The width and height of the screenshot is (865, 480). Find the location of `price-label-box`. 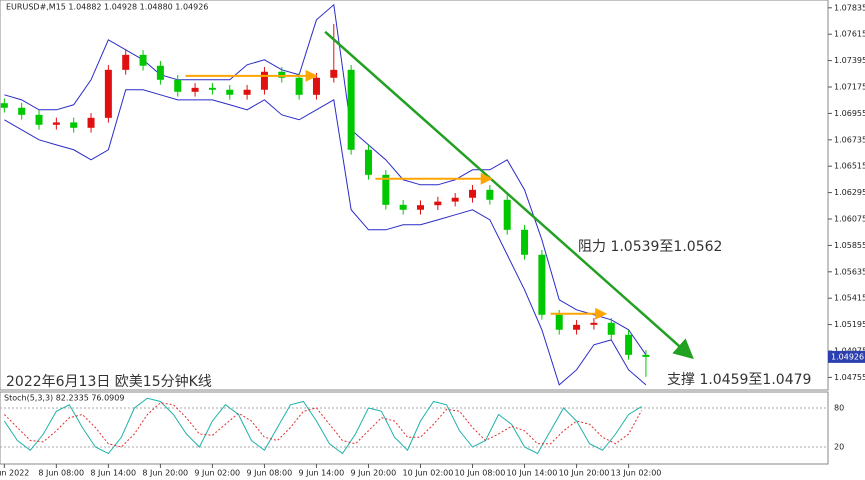

price-label-box is located at coordinates (846, 356).